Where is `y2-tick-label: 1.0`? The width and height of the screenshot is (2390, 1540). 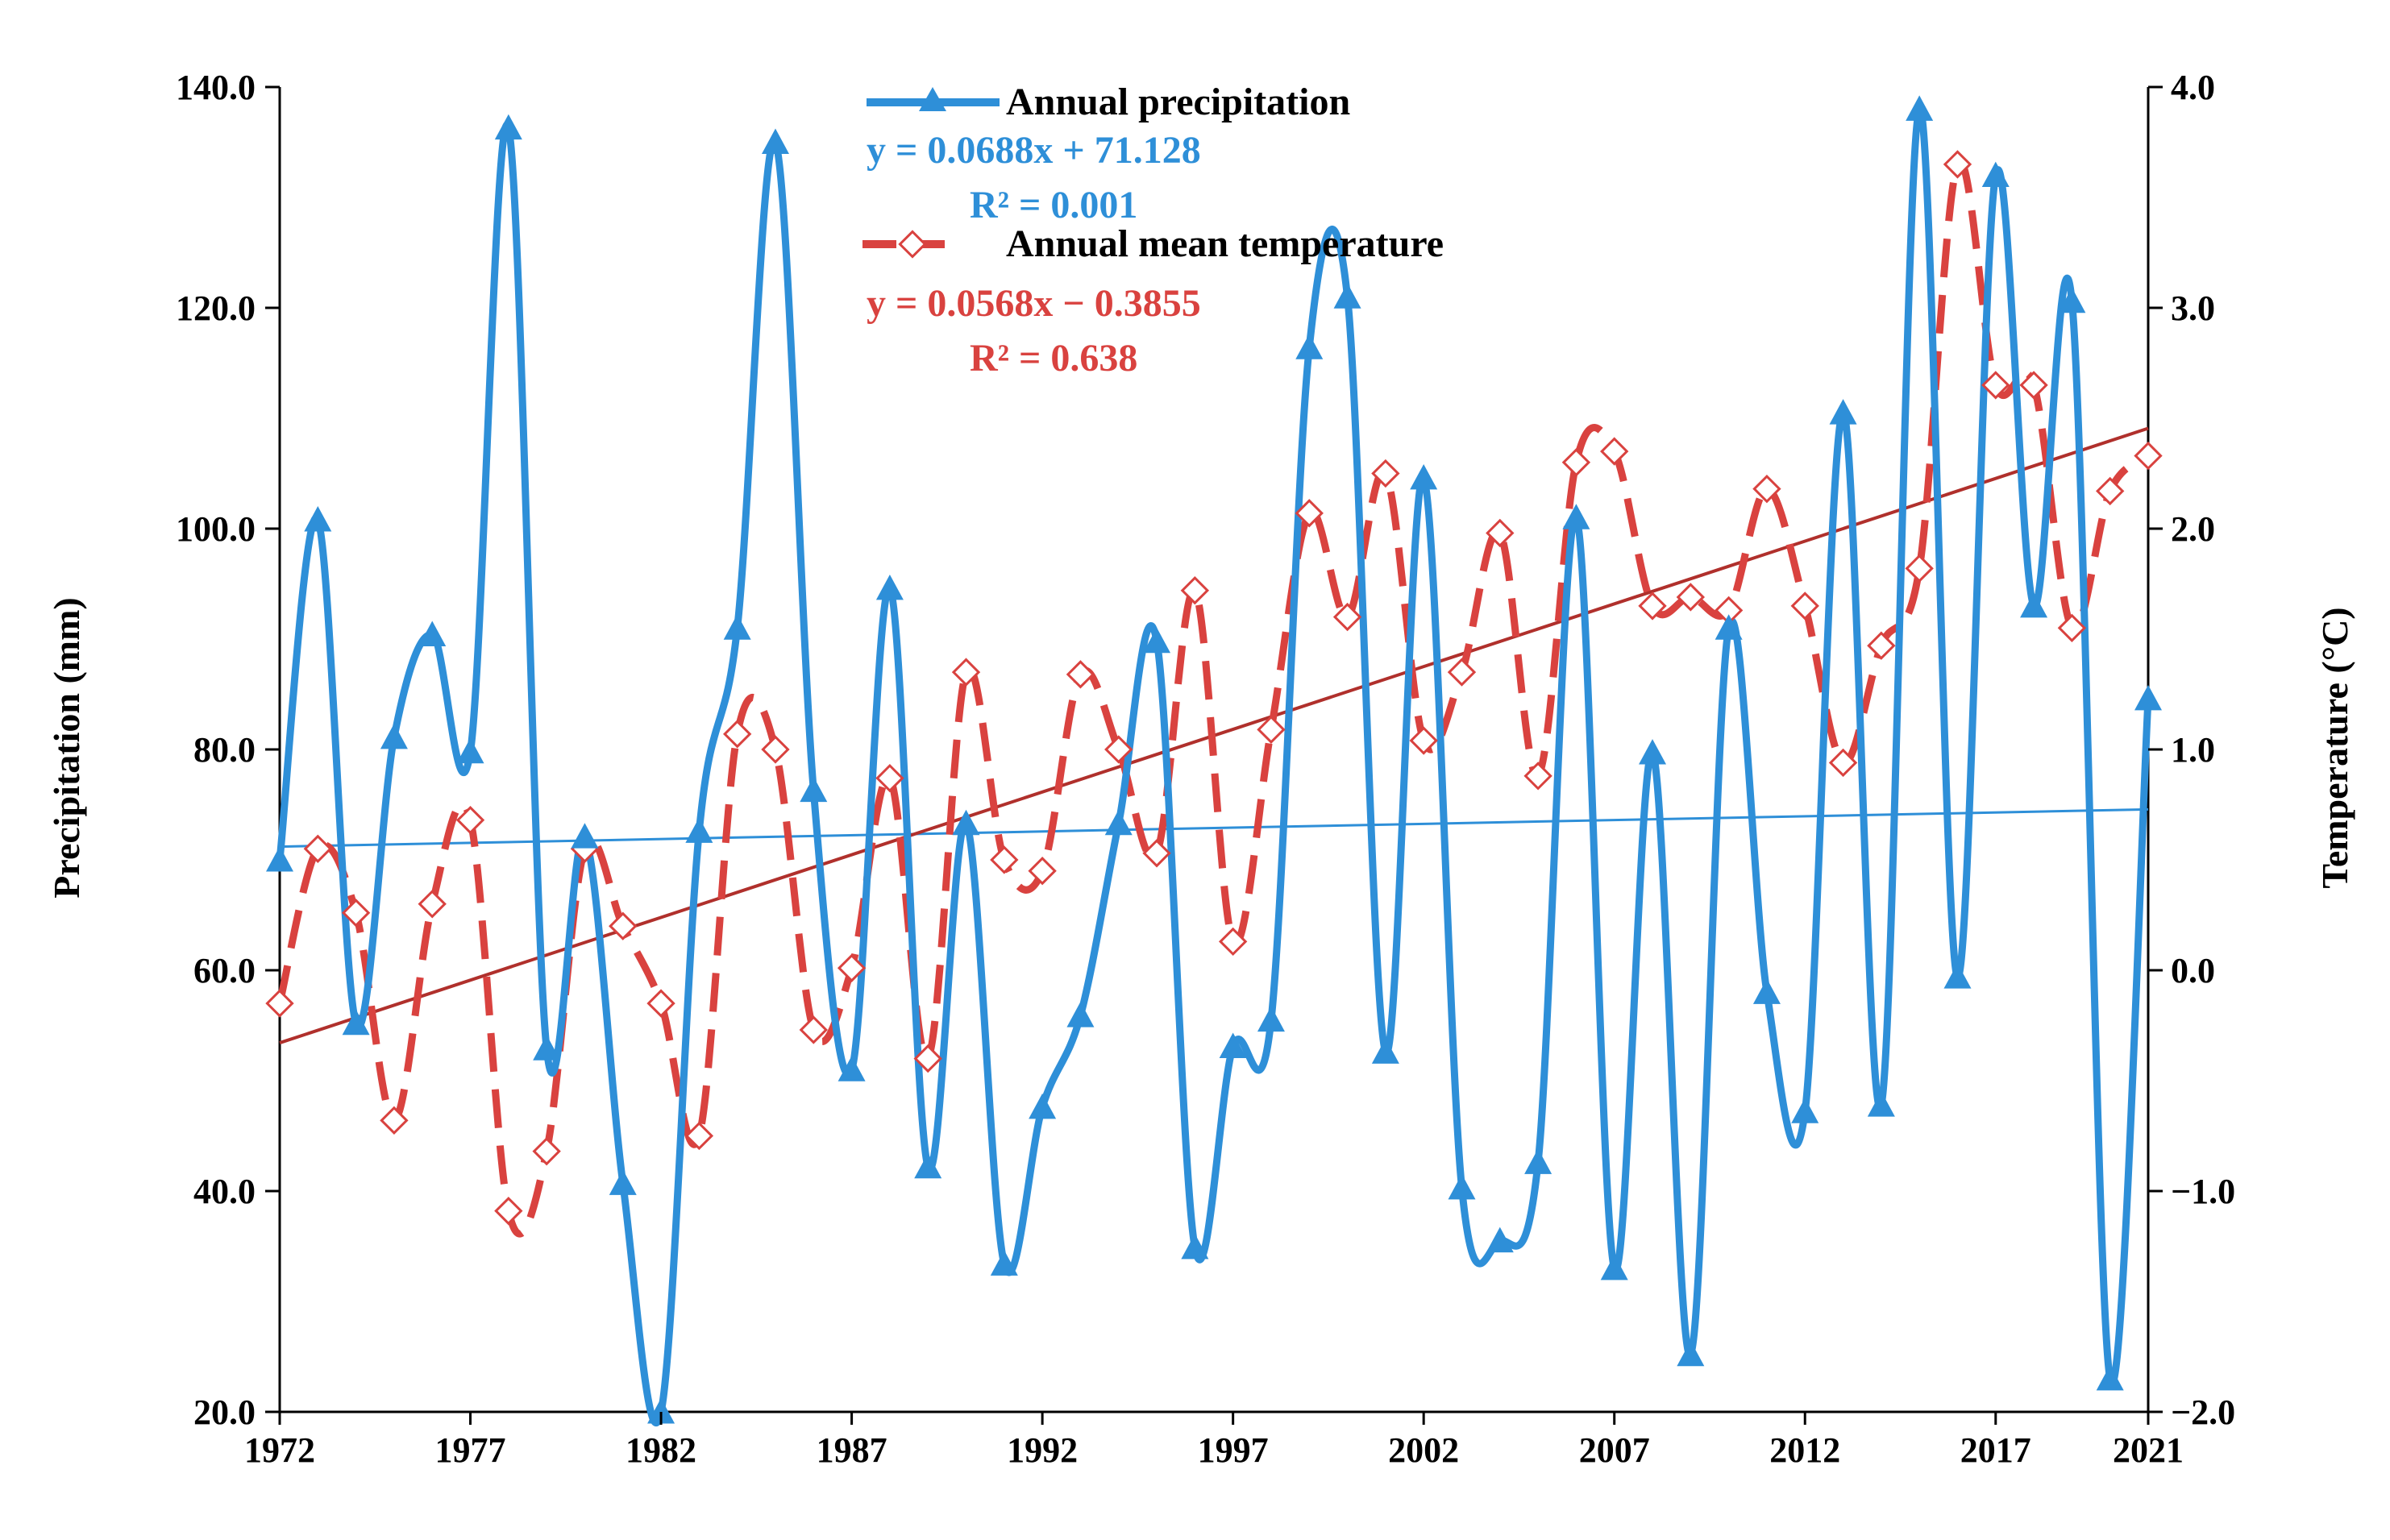
y2-tick-label: 1.0 is located at coordinates (2193, 750).